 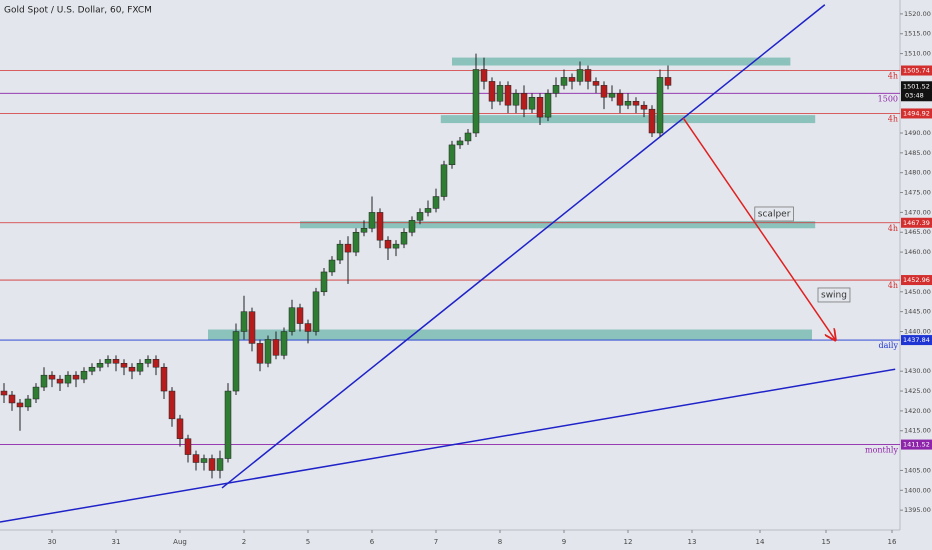 What do you see at coordinates (436, 542) in the screenshot?
I see `x-tick-label: 7` at bounding box center [436, 542].